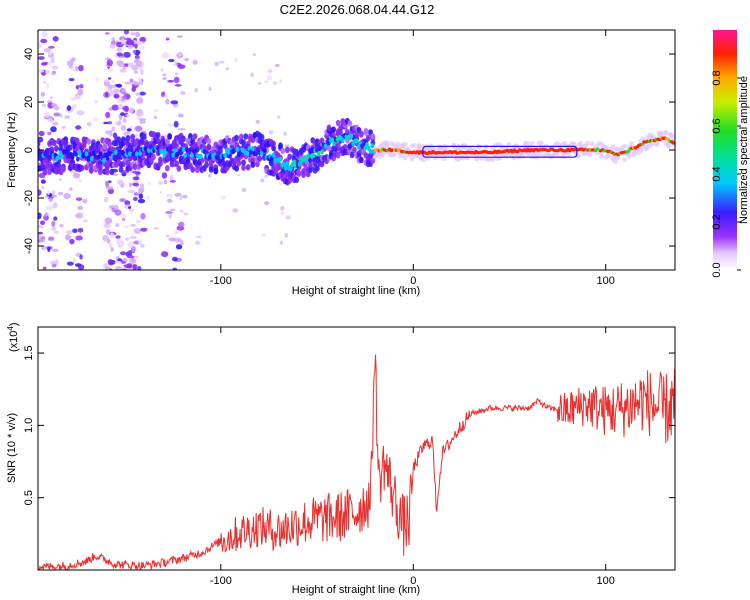 Image resolution: width=750 pixels, height=600 pixels. I want to click on snr-y-multiplier: (x104), so click(13, 337).